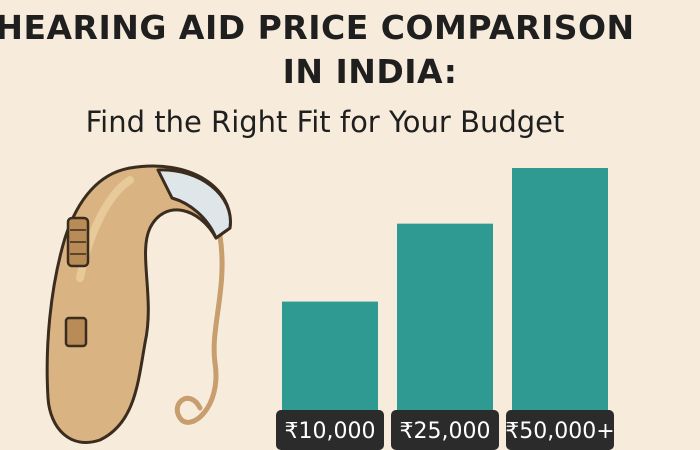  I want to click on price-label-2: ₹25,000, so click(445, 431).